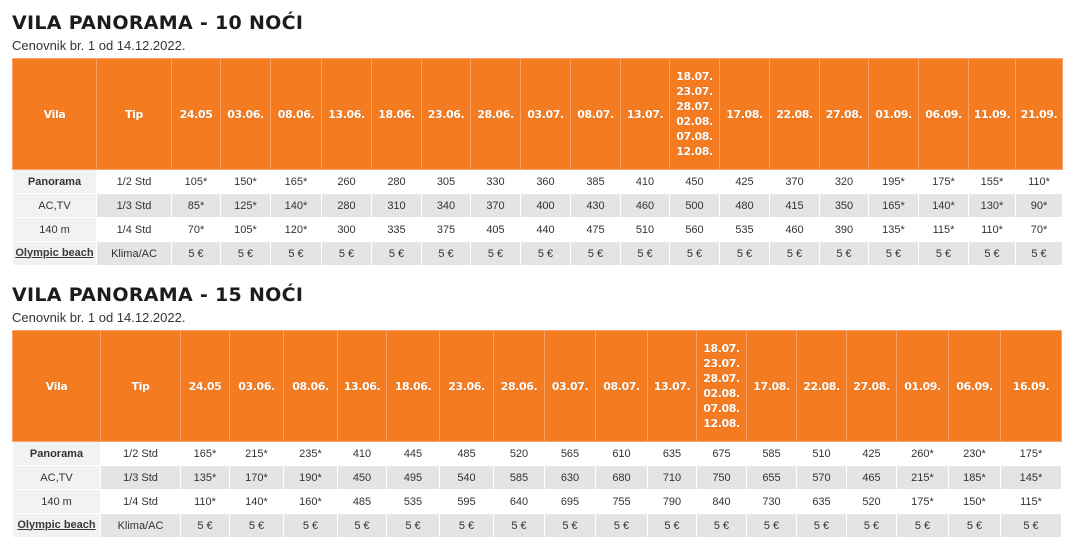 Image resolution: width=1087 pixels, height=554 pixels. Describe the element at coordinates (296, 181) in the screenshot. I see `price-cell: 165*` at that location.